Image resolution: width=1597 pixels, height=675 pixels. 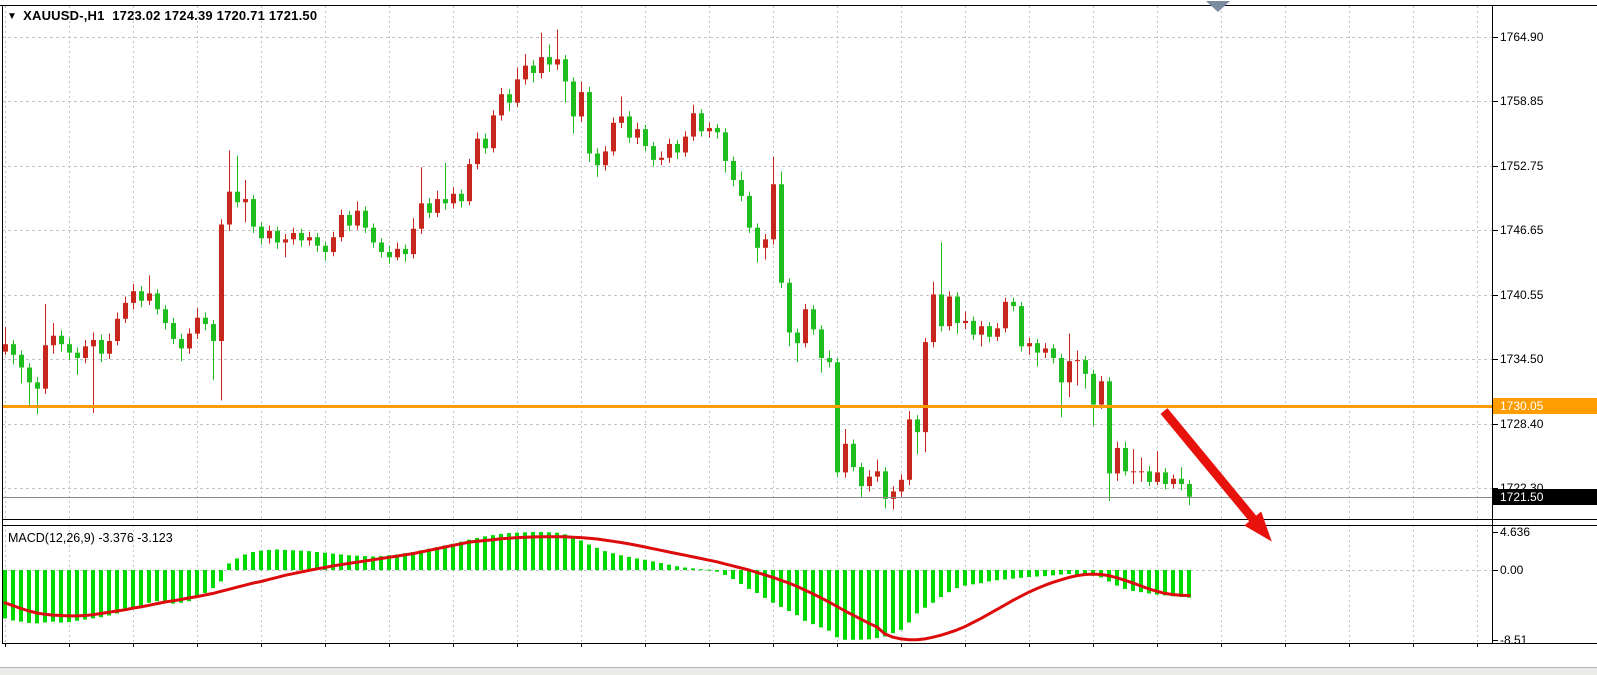 What do you see at coordinates (12, 16) in the screenshot?
I see `symbol-dropdown-icon: ▼` at bounding box center [12, 16].